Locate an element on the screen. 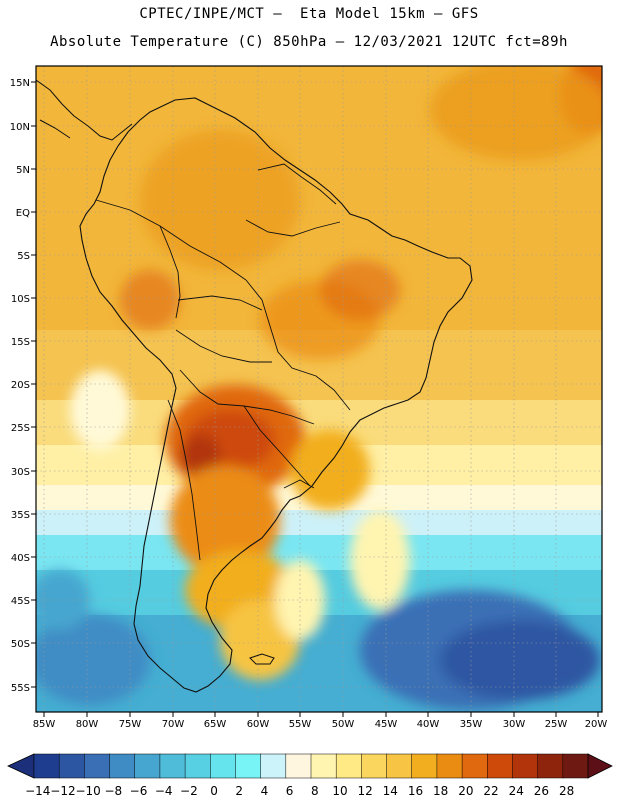 The height and width of the screenshot is (800, 618). colorbar-label: −12 is located at coordinates (62, 791).